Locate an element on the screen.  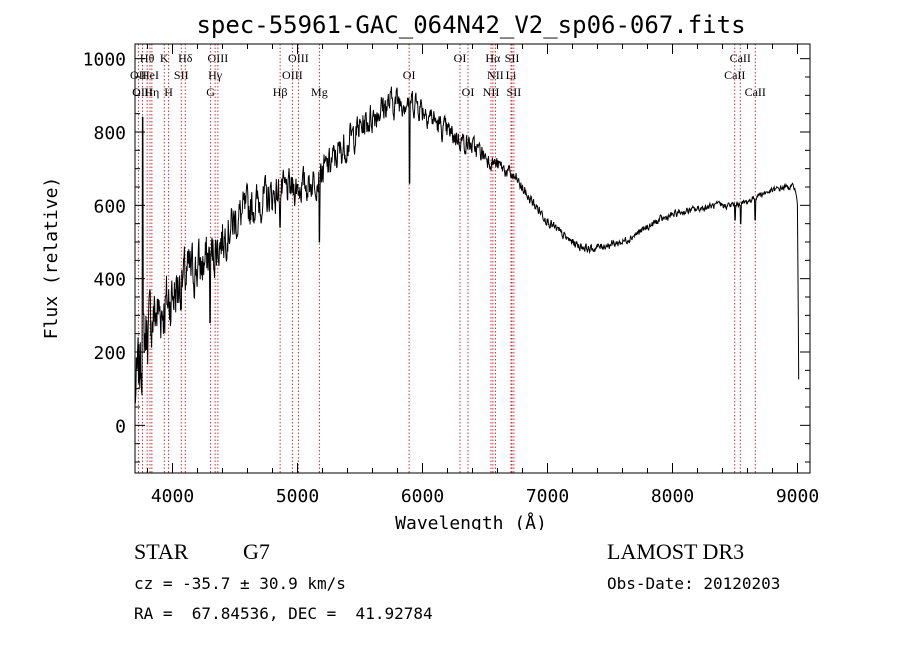
line-marker-label: Hη is located at coordinates (151, 92).